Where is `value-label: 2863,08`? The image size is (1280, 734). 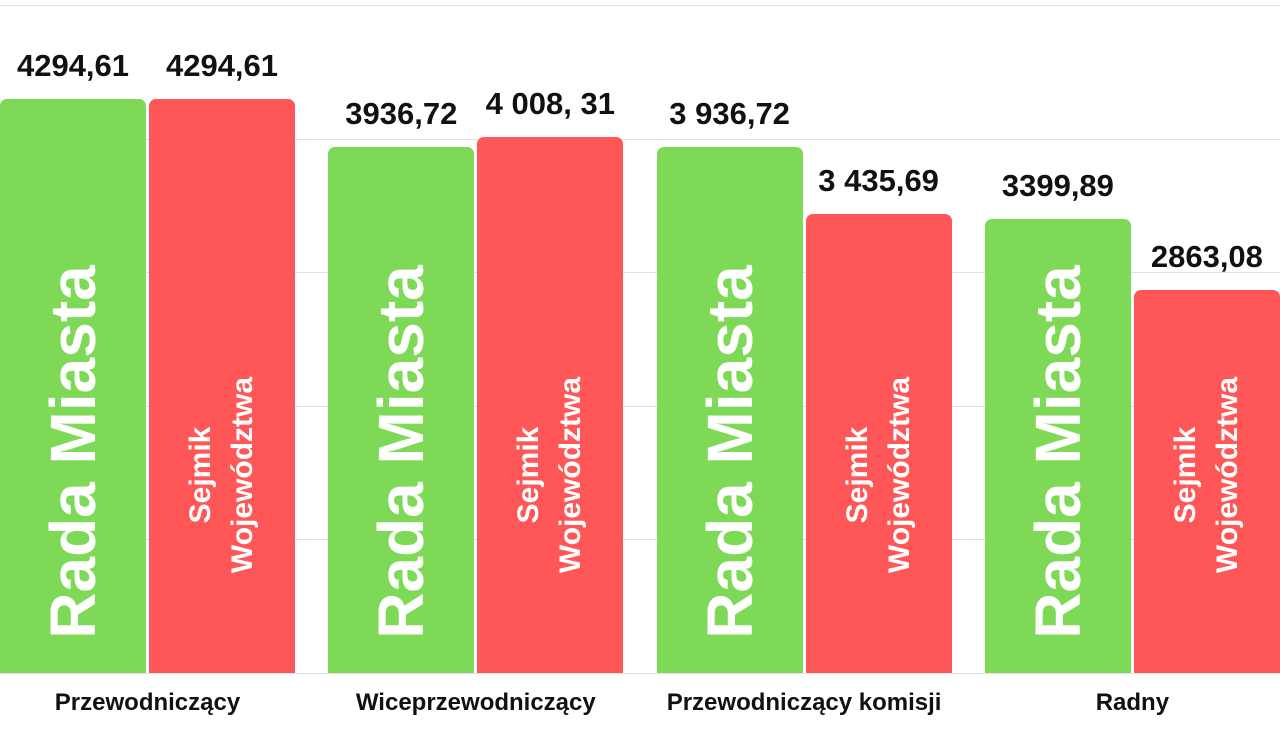
value-label: 2863,08 is located at coordinates (1206, 257).